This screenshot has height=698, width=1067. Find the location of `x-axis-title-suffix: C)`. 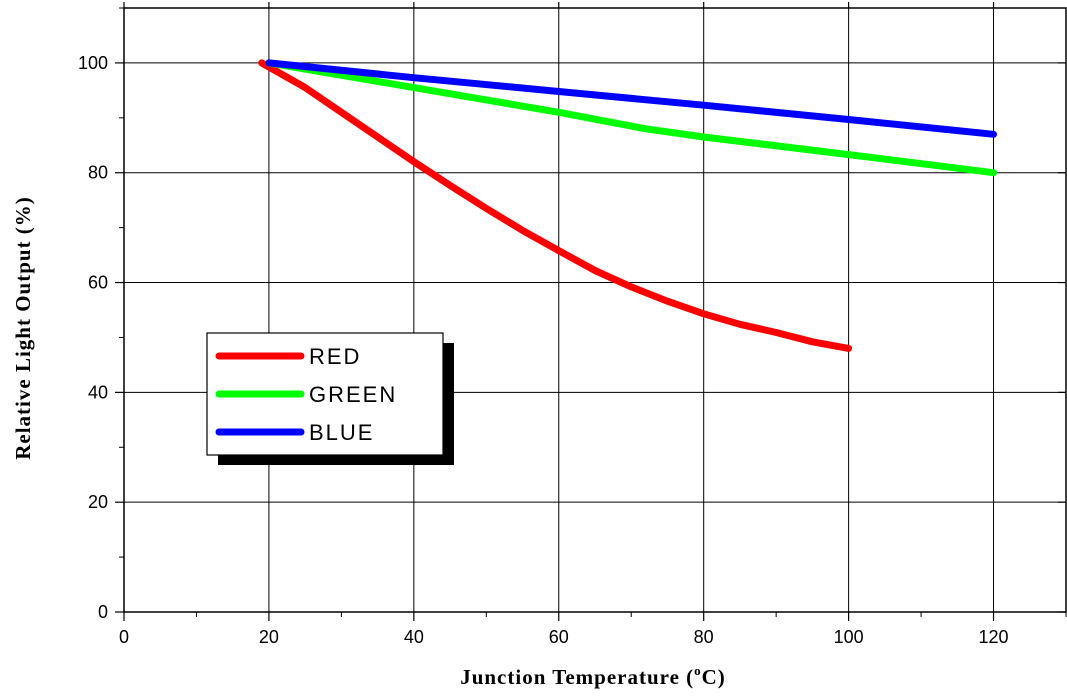

x-axis-title-suffix: C) is located at coordinates (714, 677).